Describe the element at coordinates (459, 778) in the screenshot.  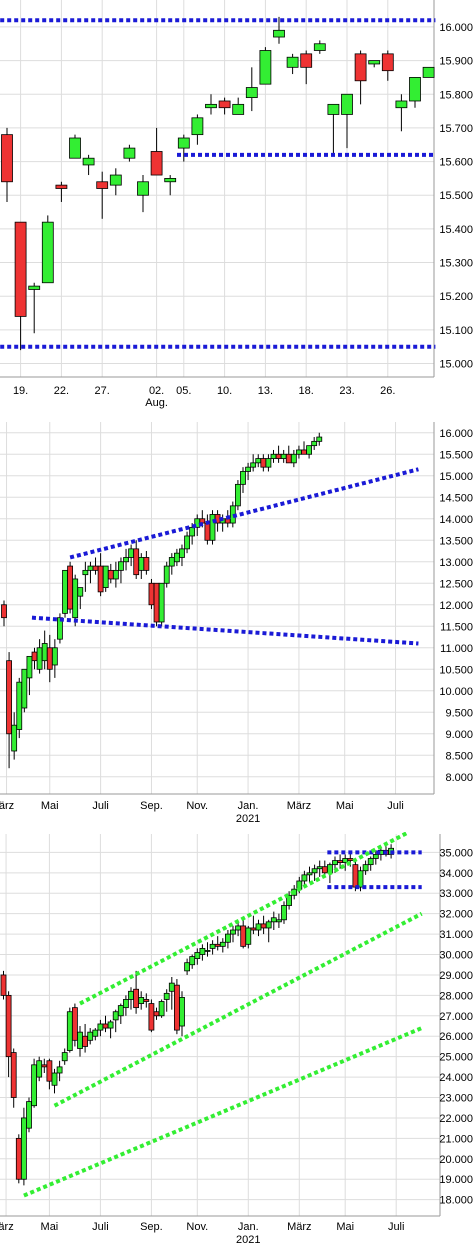
I see `y-tick-label: 8.000` at that location.